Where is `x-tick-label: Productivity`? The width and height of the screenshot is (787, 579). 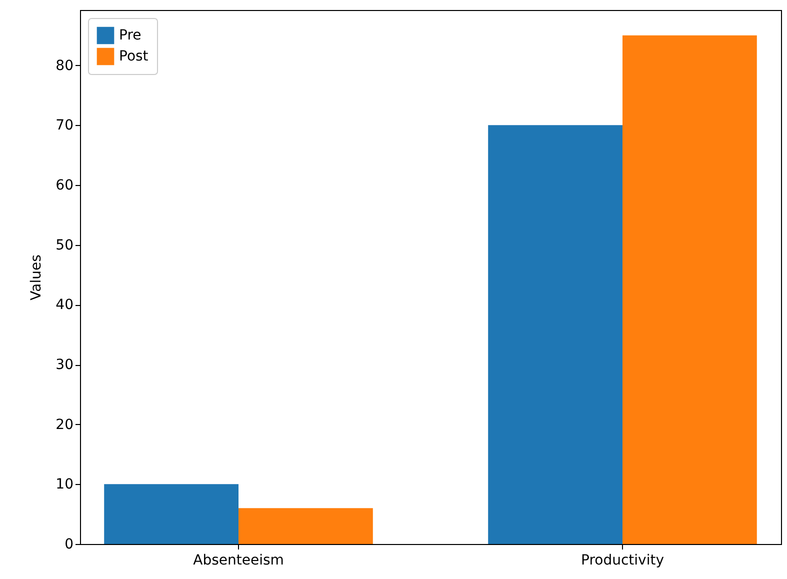
x-tick-label: Productivity is located at coordinates (622, 560).